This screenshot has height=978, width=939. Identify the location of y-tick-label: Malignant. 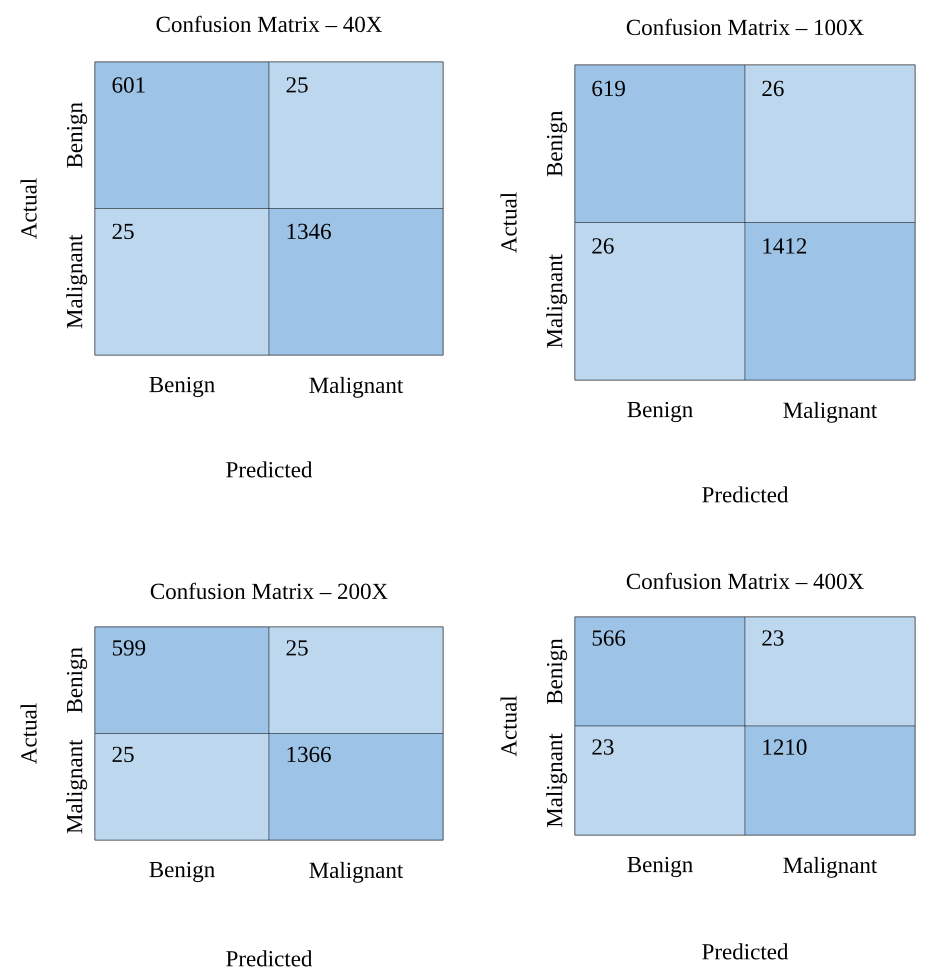
(77, 281).